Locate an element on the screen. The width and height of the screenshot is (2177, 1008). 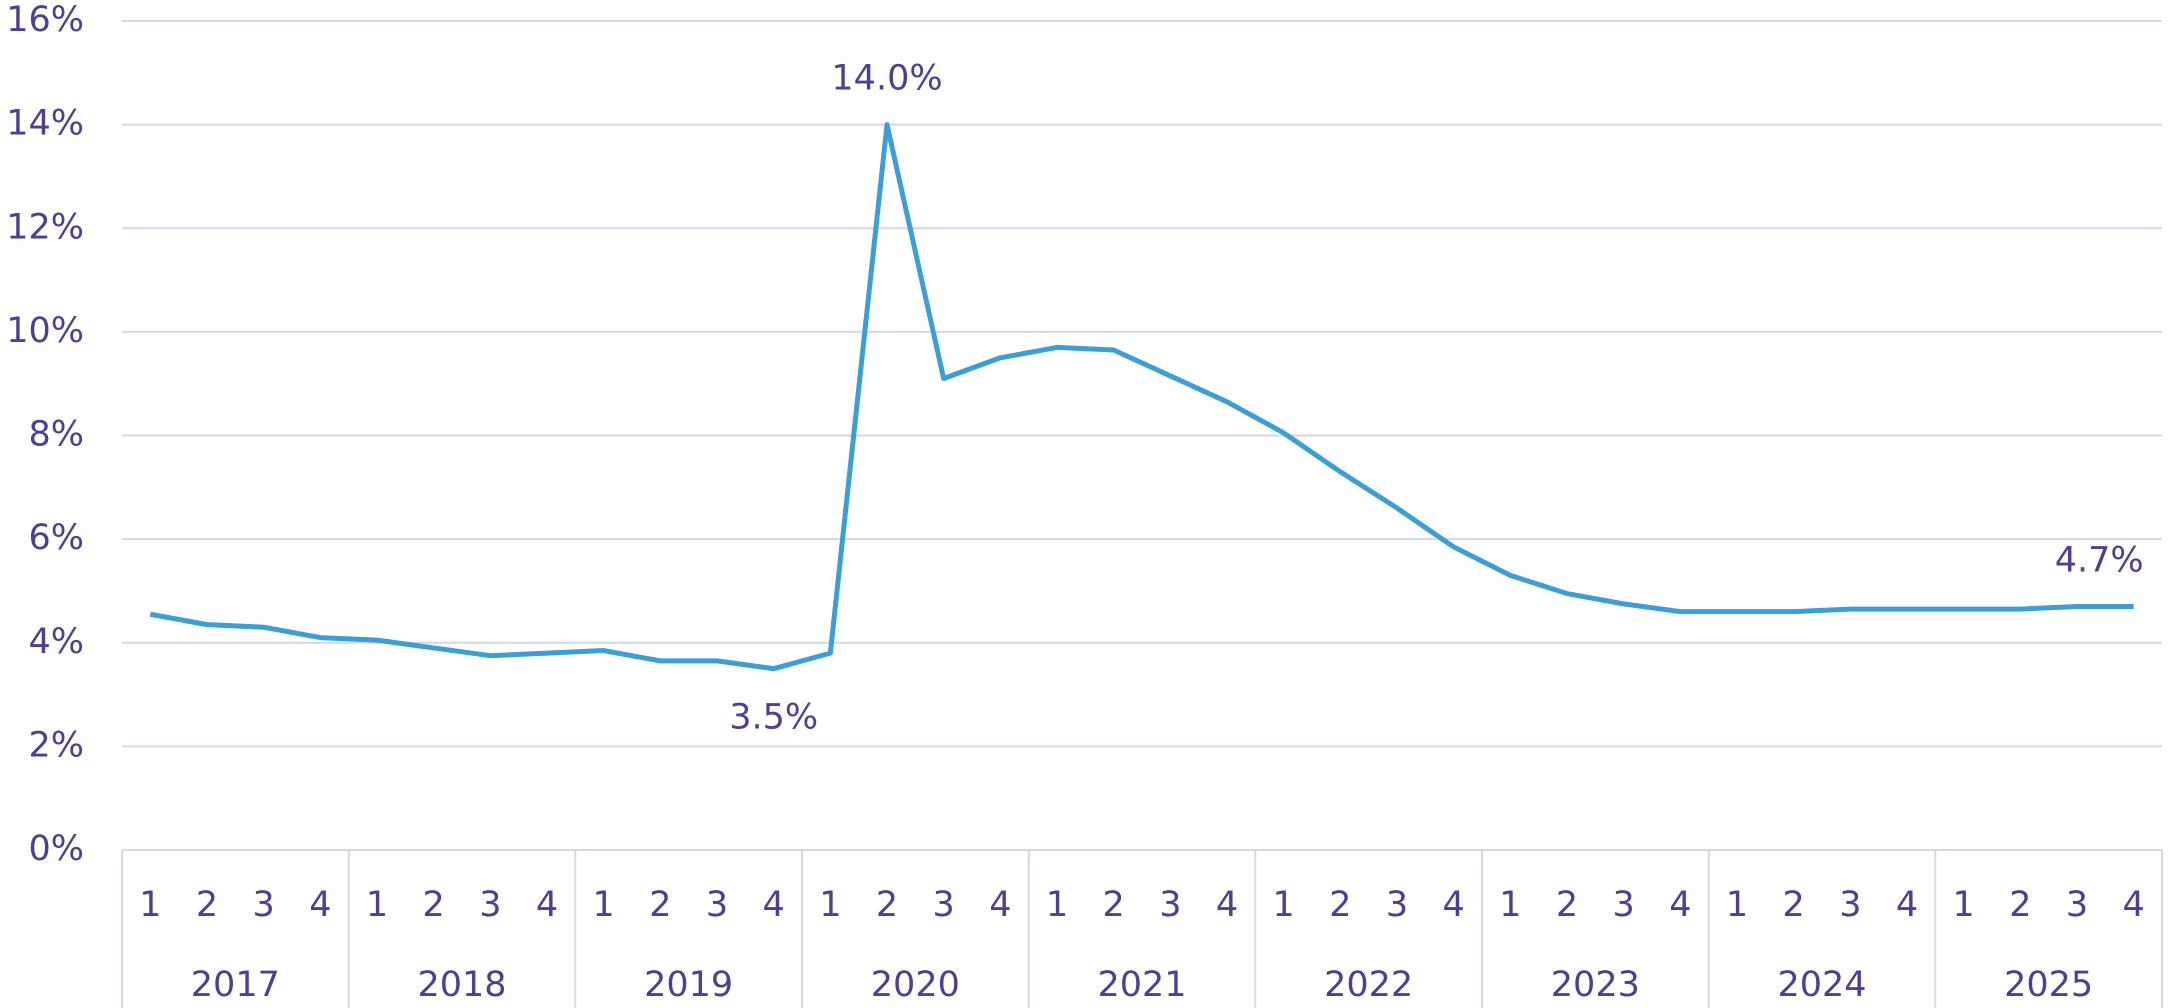
x-group-label: 2024 is located at coordinates (1821, 985).